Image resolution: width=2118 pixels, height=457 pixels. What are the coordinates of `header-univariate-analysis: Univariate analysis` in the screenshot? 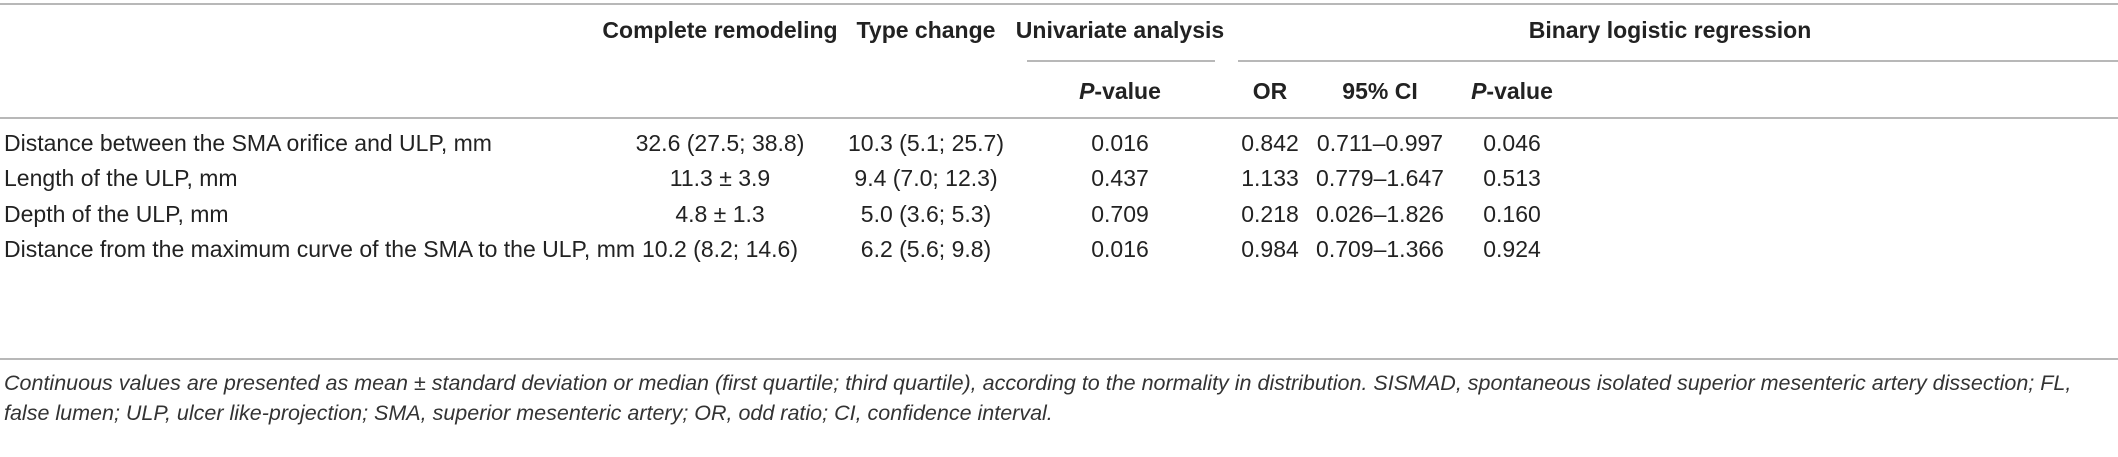 It's located at (1120, 30).